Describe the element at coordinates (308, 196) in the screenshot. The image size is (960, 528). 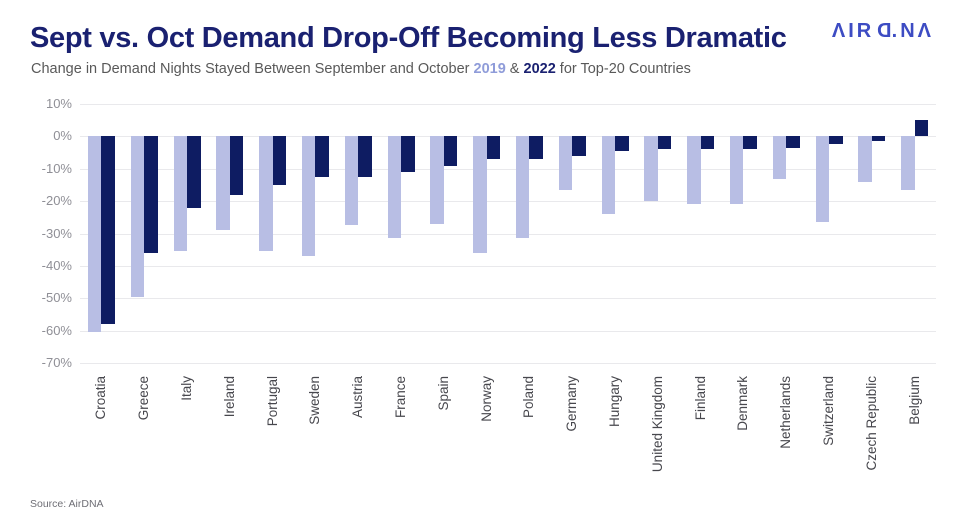
I see `bar-2019-sweden` at that location.